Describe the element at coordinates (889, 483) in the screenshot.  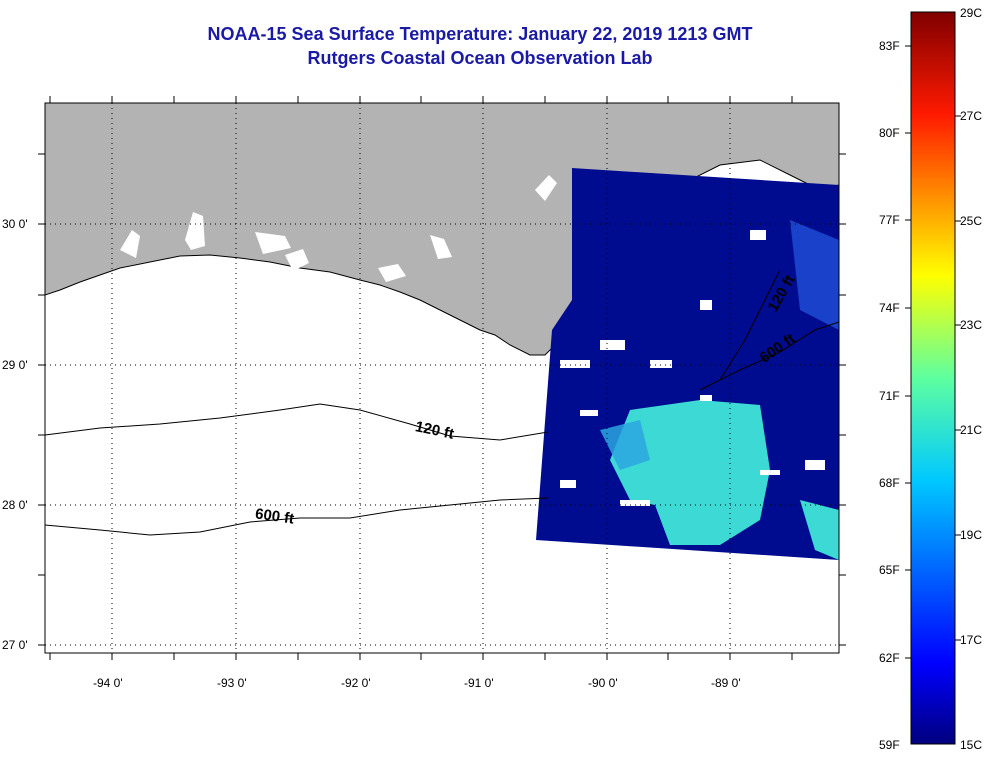
I see `colorbar-f-label: 68F` at that location.